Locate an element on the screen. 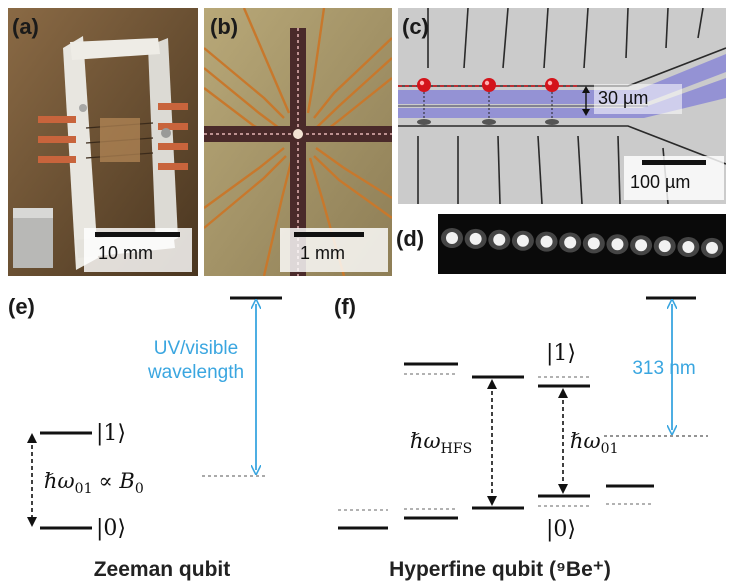 This screenshot has width=734, height=588. panel-label-d: (d) is located at coordinates (410, 238).